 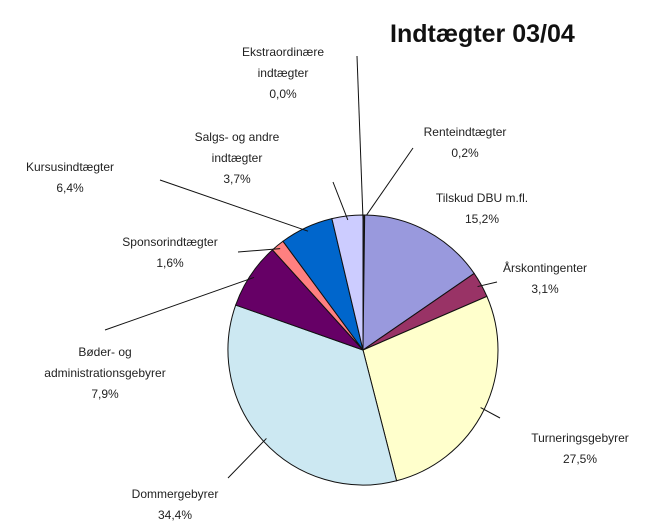 What do you see at coordinates (418, 282) in the screenshot?
I see `pie-slice` at bounding box center [418, 282].